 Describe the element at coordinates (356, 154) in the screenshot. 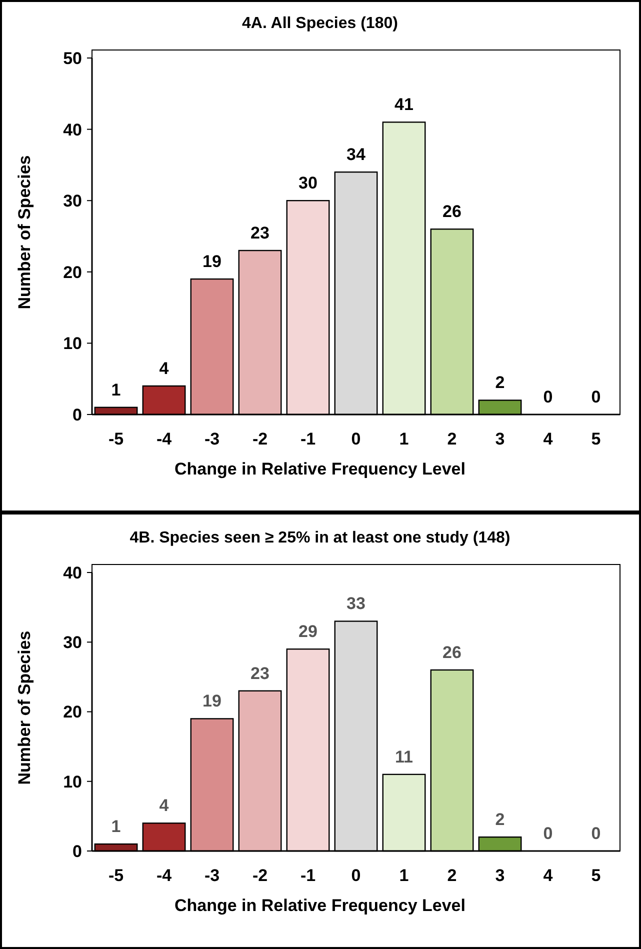

I see `data-label: 34` at that location.